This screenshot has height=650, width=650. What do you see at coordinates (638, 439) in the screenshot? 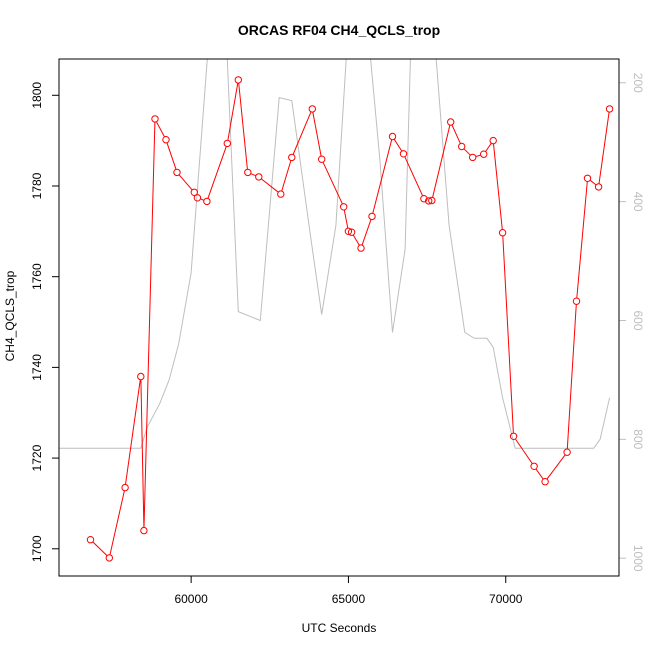
I see `right-tick-label: 800` at bounding box center [638, 439].